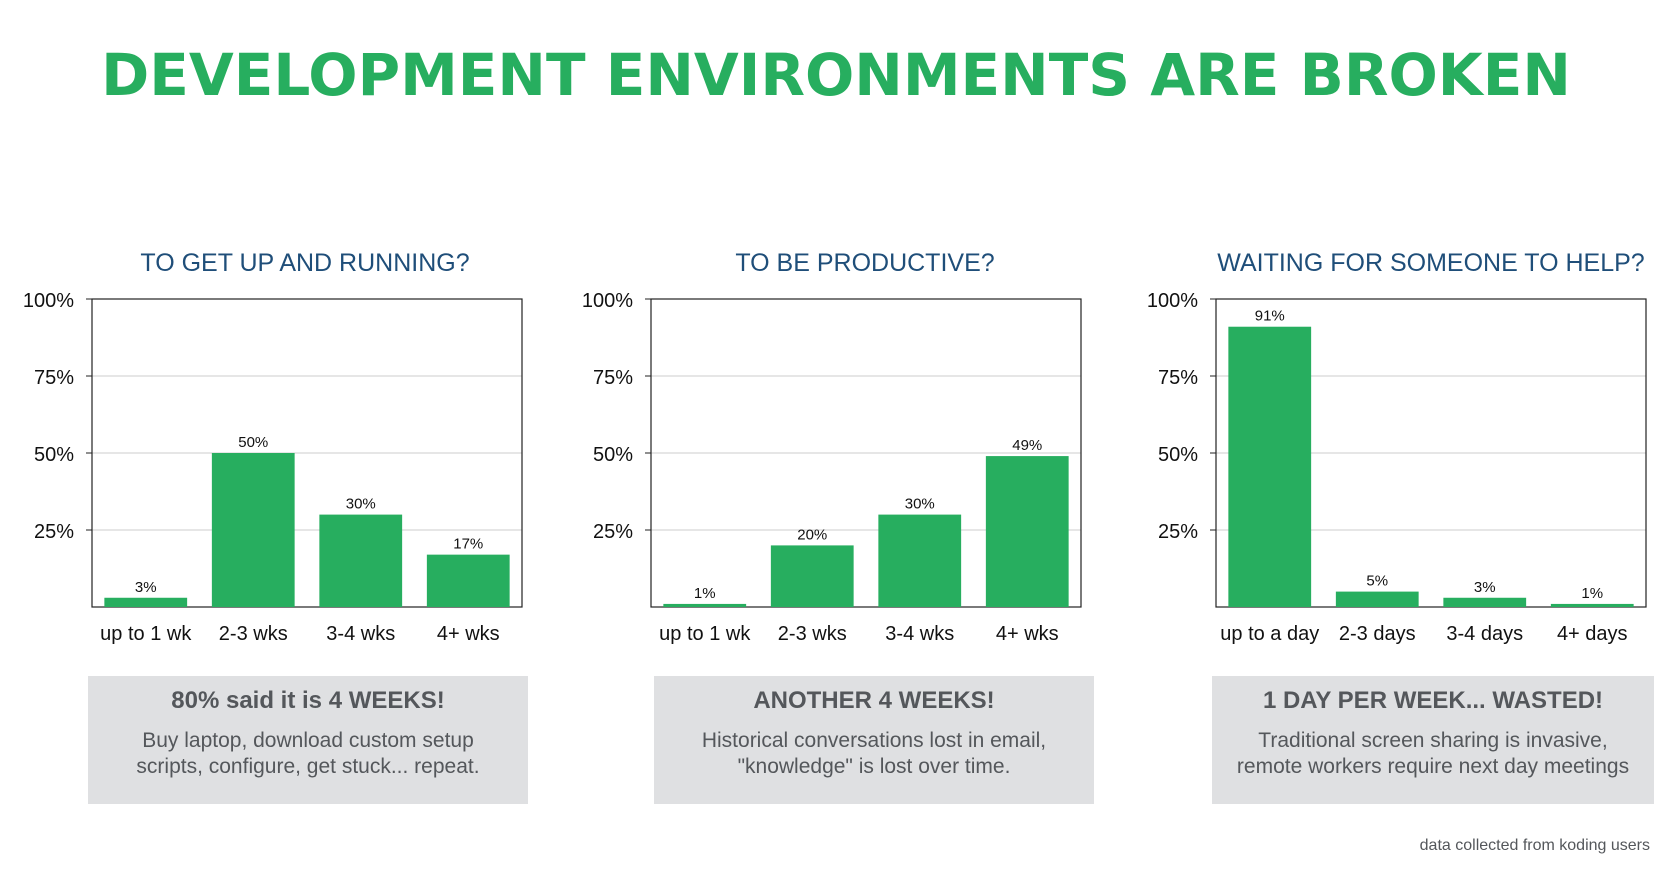  Describe the element at coordinates (1592, 634) in the screenshot. I see `x-tick-label: 4+ days` at that location.